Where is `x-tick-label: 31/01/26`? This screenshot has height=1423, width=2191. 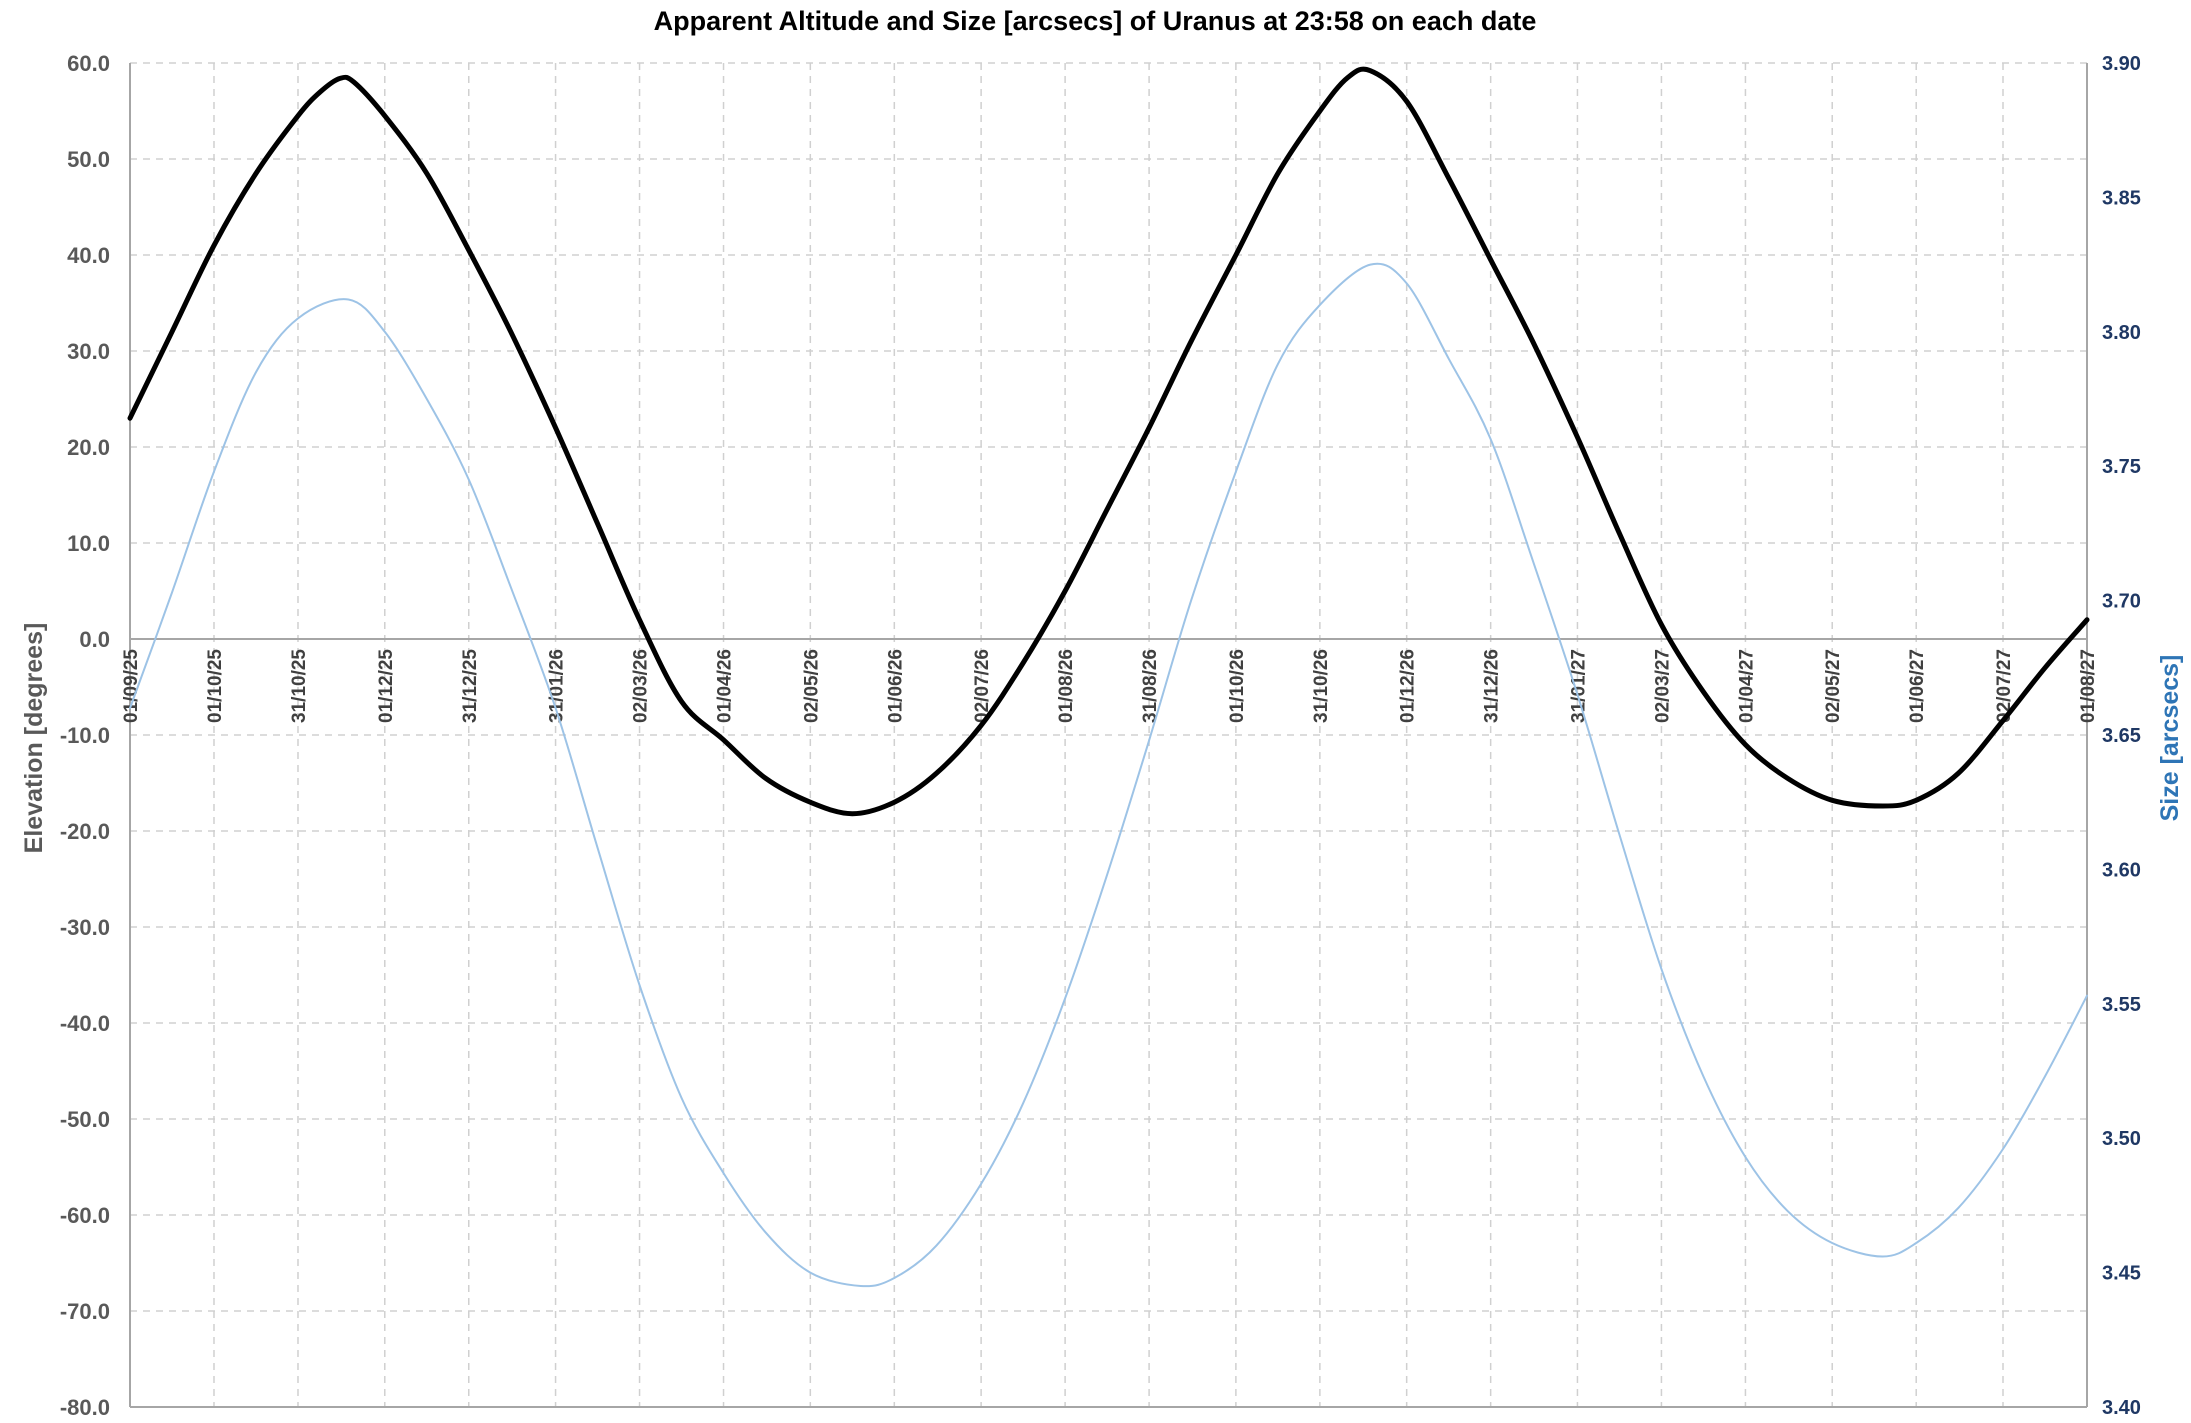 x-tick-label: 31/01/26 is located at coordinates (557, 686).